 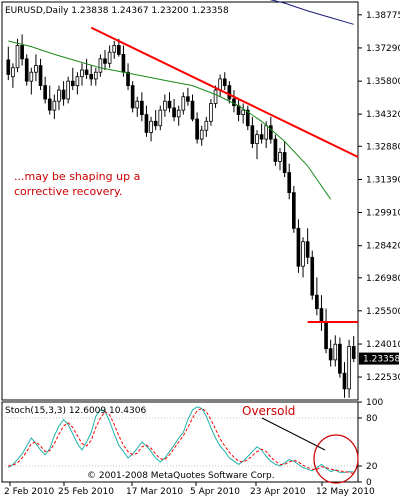 I want to click on stoch-y-axis: 100 80 20 0, so click(x=370, y=443).